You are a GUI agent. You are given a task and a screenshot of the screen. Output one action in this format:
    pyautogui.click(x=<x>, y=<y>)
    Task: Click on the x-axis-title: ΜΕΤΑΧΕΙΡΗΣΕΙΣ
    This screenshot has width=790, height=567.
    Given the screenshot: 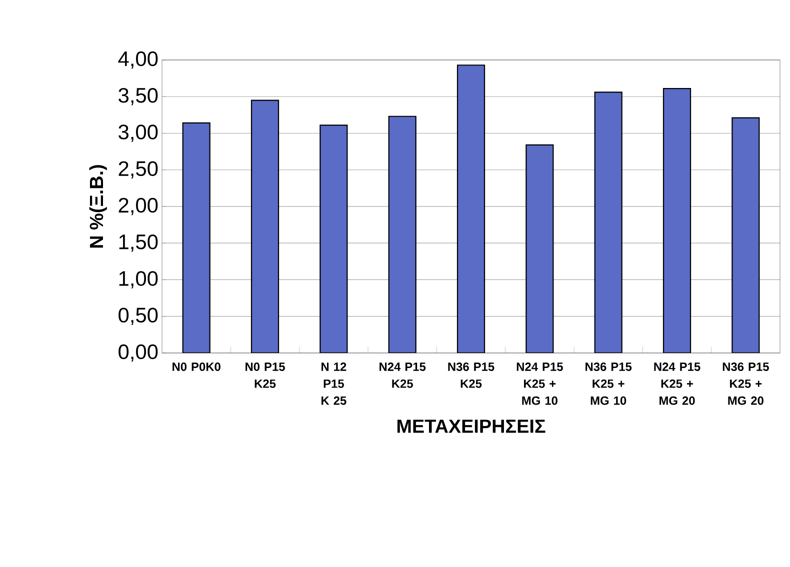 What is the action you would take?
    pyautogui.click(x=471, y=426)
    